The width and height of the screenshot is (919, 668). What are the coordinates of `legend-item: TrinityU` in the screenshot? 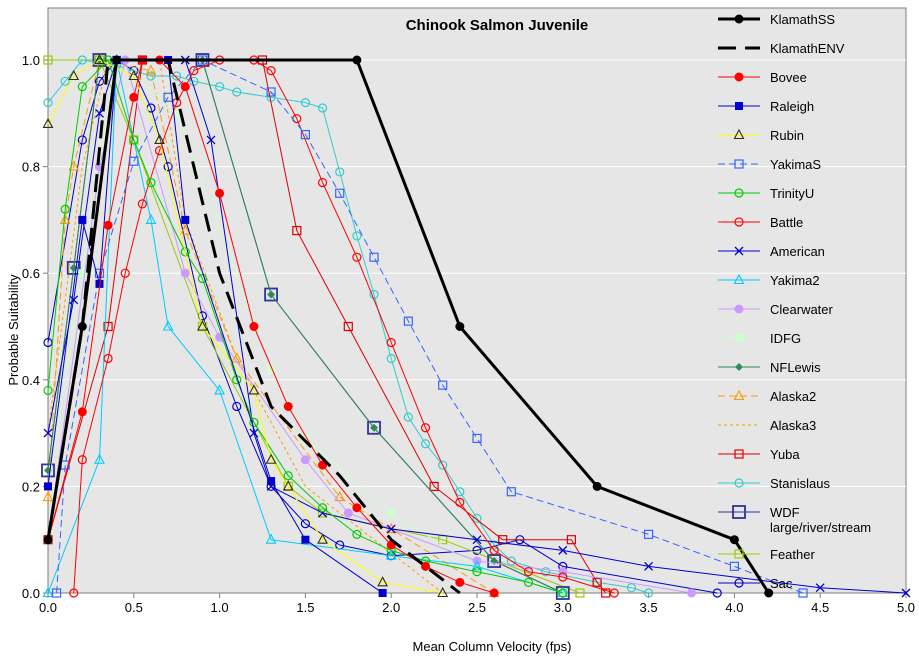 It's located at (766, 193).